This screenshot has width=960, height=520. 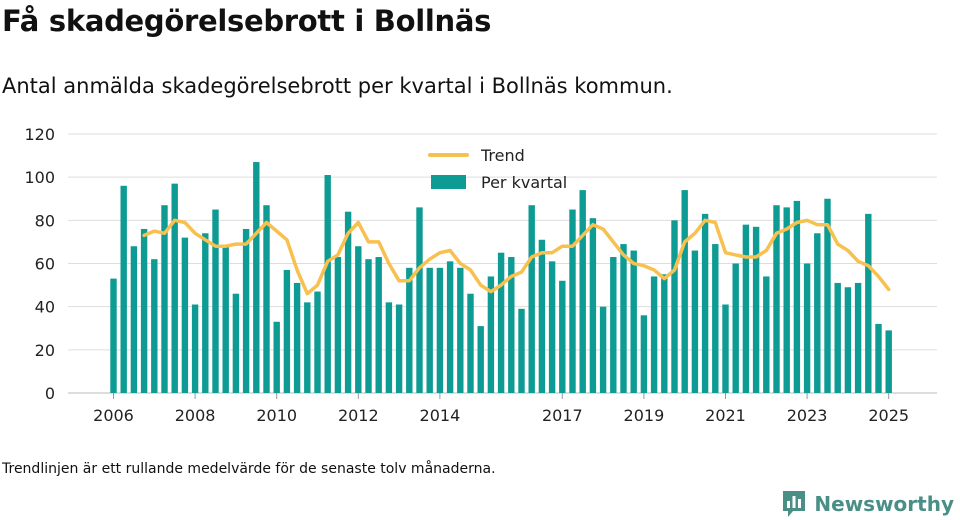 What do you see at coordinates (45, 264) in the screenshot?
I see `y-tick-label: 60` at bounding box center [45, 264].